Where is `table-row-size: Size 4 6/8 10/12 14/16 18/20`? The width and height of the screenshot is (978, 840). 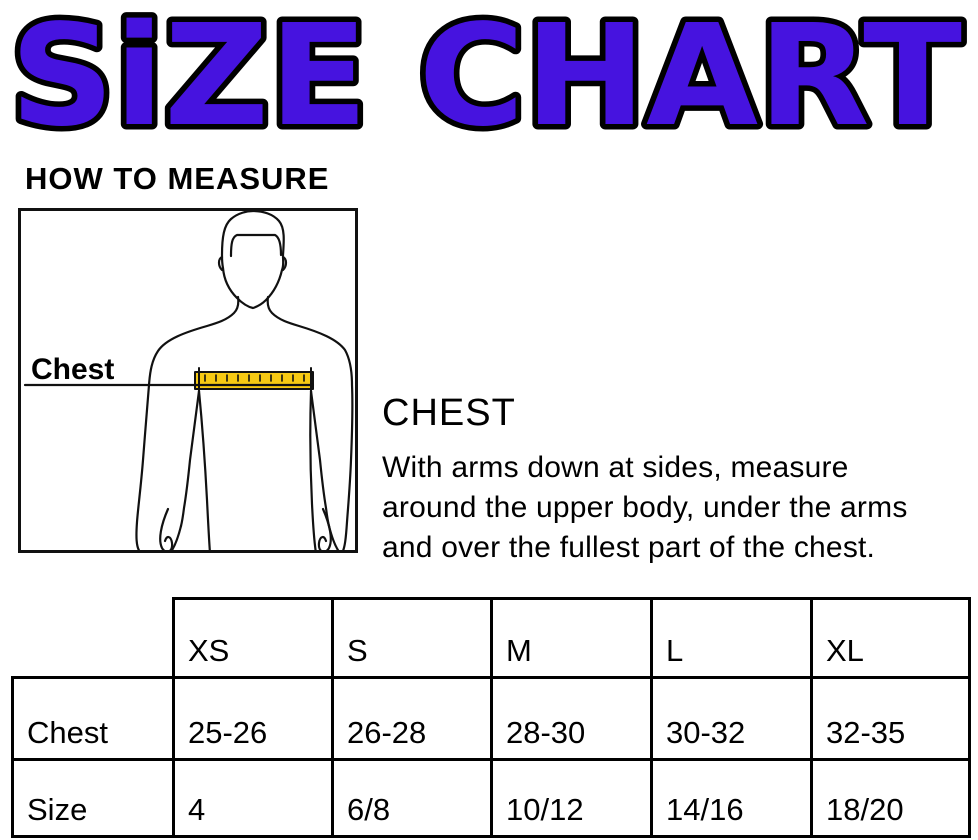
table-row-size: Size 4 6/8 10/12 14/16 18/20 is located at coordinates (491, 798).